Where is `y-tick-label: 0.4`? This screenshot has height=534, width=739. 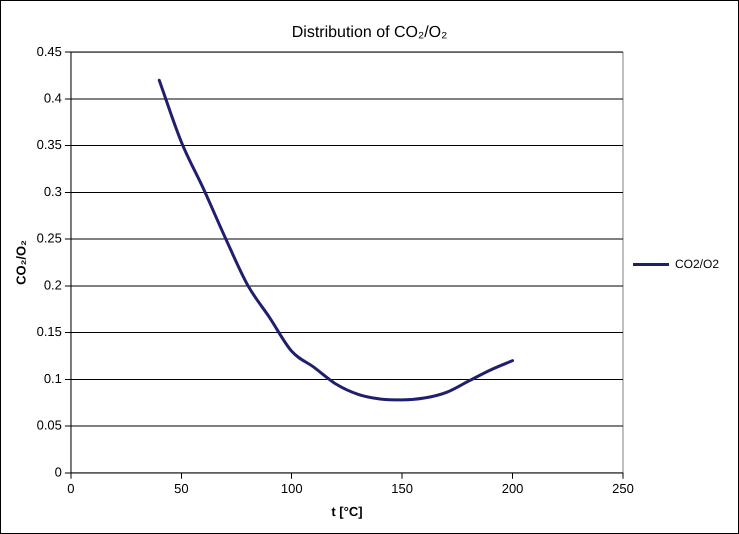
y-tick-label: 0.4 is located at coordinates (53, 98).